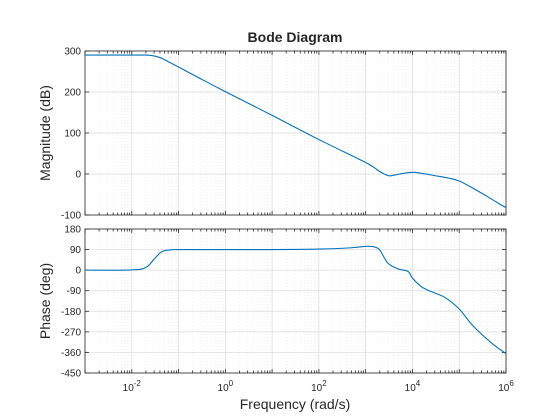  Describe the element at coordinates (138, 383) in the screenshot. I see `x-tick-exponent: -2` at that location.